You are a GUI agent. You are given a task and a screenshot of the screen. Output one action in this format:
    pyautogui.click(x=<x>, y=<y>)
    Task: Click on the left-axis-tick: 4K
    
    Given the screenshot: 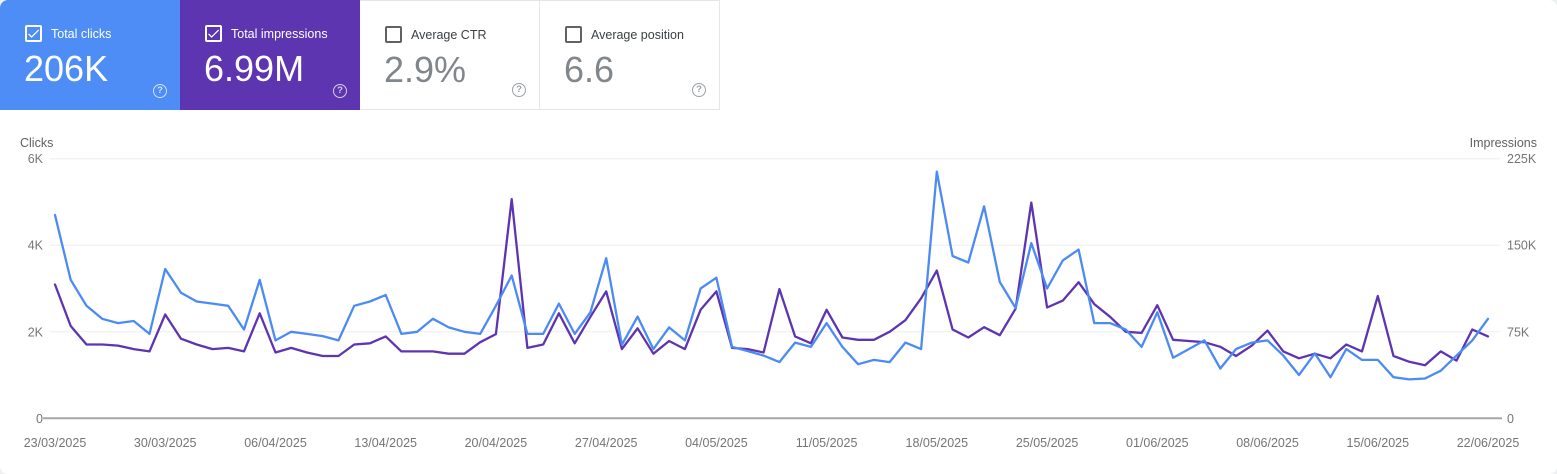 What is the action you would take?
    pyautogui.click(x=36, y=246)
    